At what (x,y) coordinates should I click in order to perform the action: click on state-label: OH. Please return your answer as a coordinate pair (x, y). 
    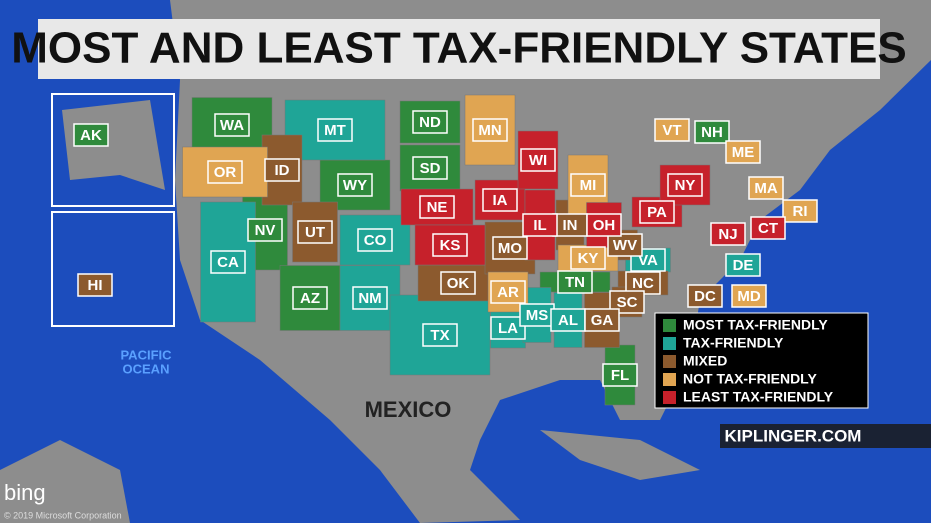
    Looking at the image, I should click on (604, 225).